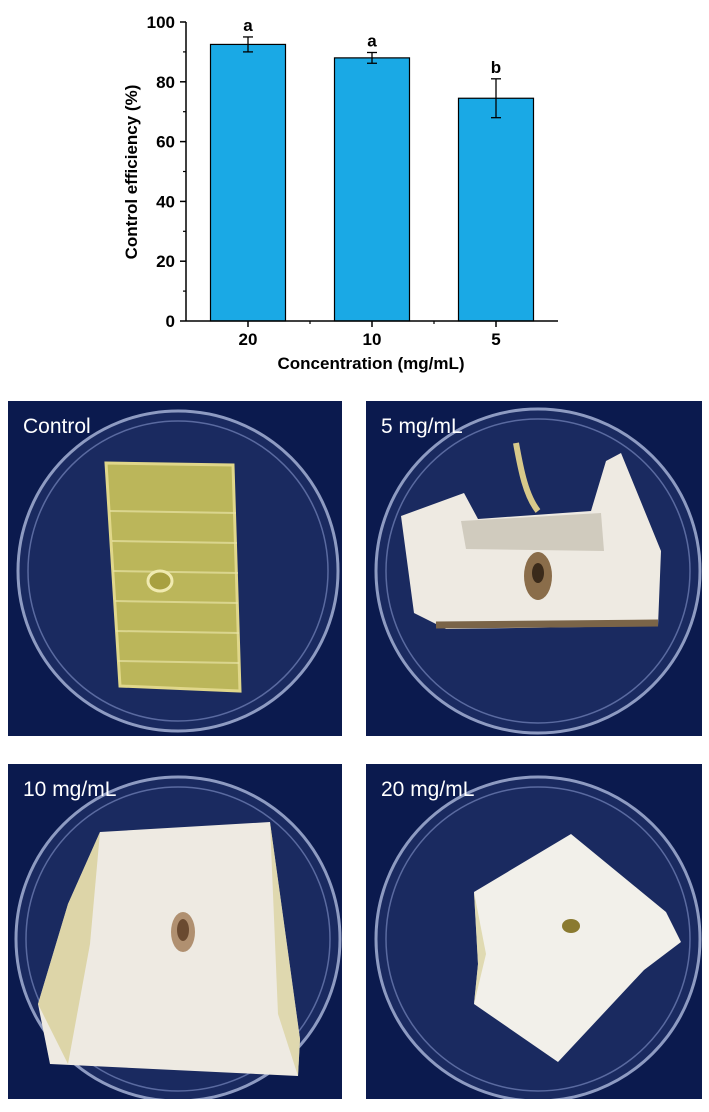 This screenshot has height=1112, width=709. Describe the element at coordinates (165, 261) in the screenshot. I see `y-tick-label: 20` at that location.